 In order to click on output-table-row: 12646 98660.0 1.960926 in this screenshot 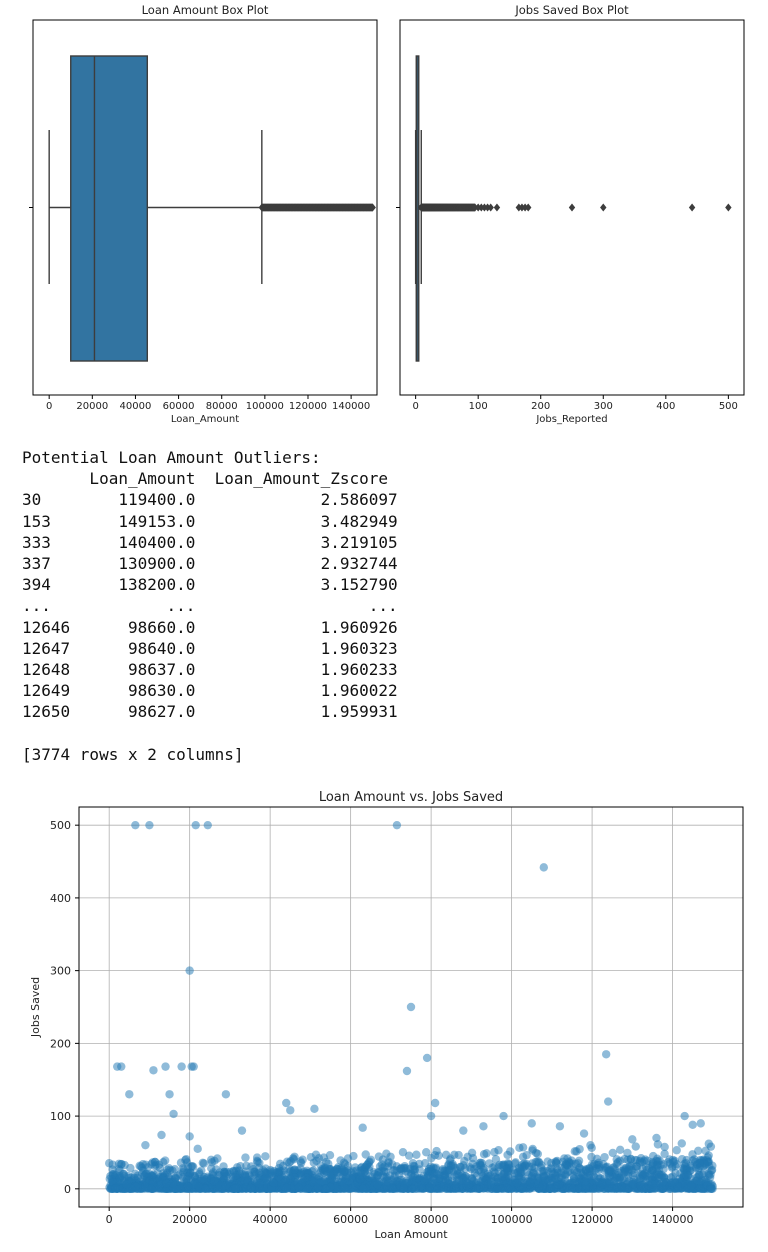, I will do `click(210, 627)`.